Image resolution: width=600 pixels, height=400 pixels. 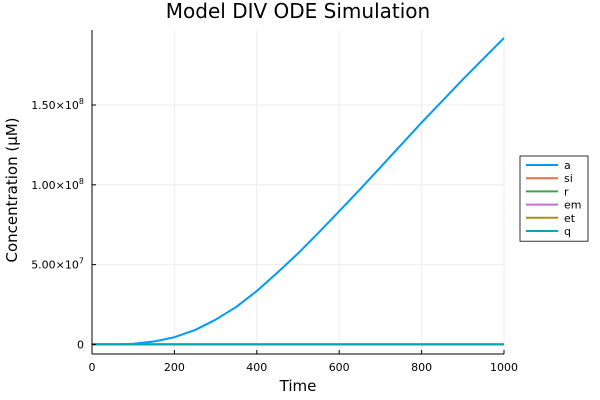 I want to click on legend-label-em: em, so click(x=572, y=205).